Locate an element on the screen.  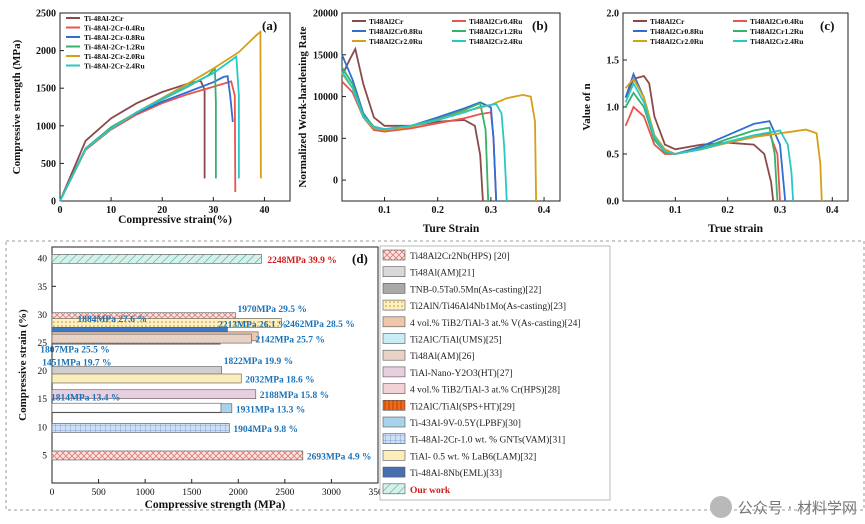
legend-box is located at coordinates (495, 373).